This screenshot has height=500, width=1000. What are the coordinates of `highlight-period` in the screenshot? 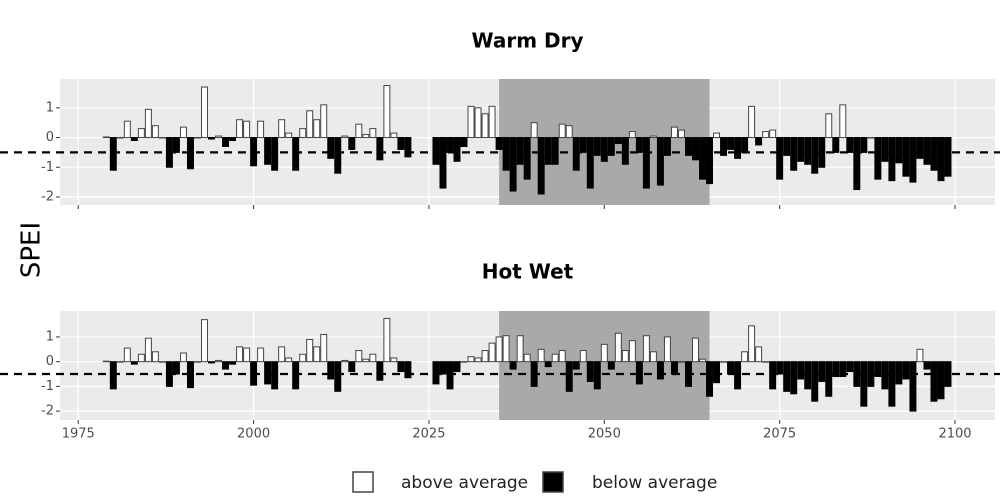 It's located at (604, 365).